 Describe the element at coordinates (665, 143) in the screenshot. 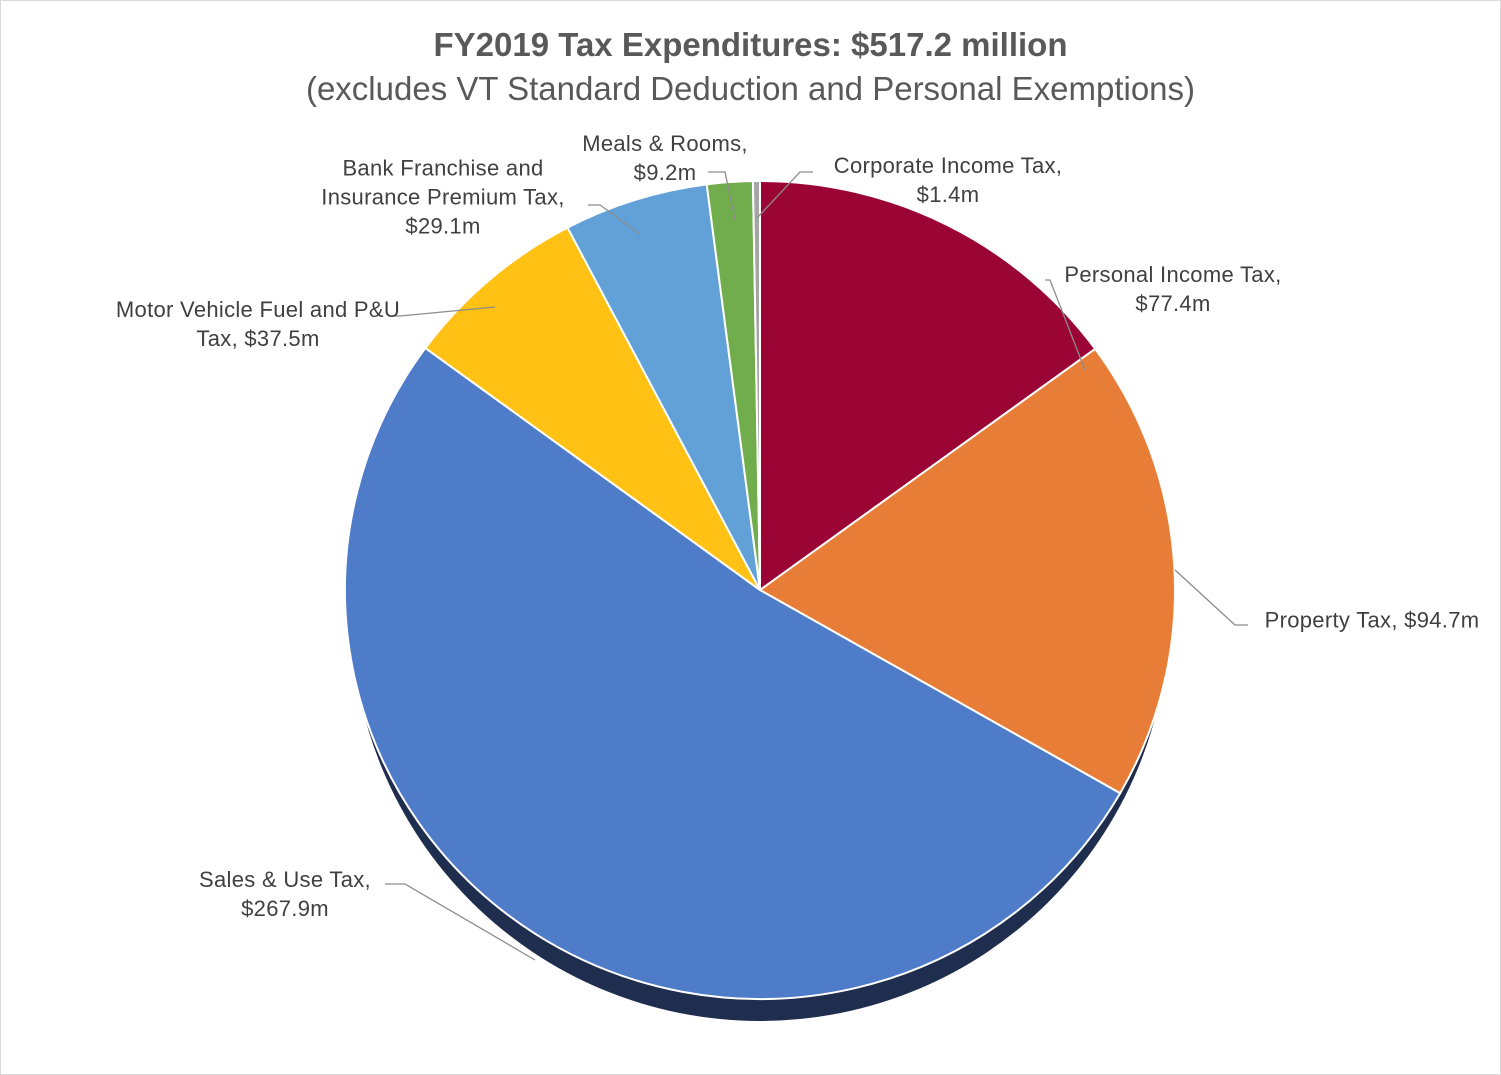

I see `slice-category: Meals & Rooms` at that location.